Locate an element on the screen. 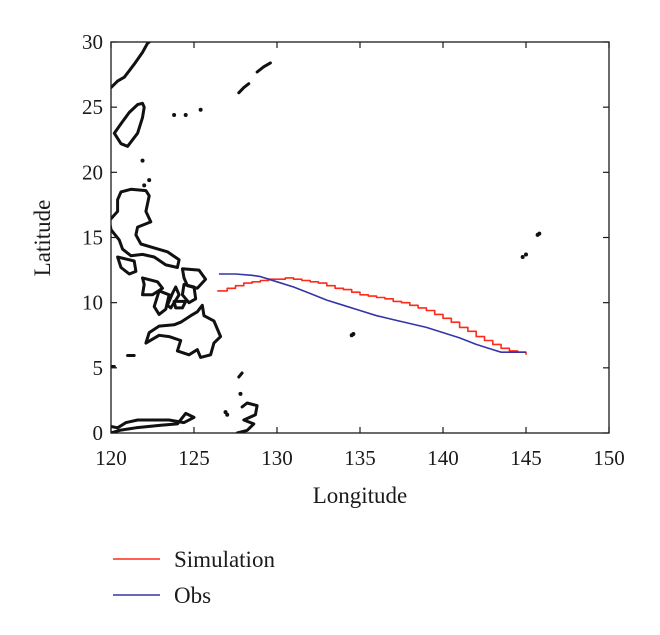 The height and width of the screenshot is (635, 660). series-line-simulation is located at coordinates (372, 316).